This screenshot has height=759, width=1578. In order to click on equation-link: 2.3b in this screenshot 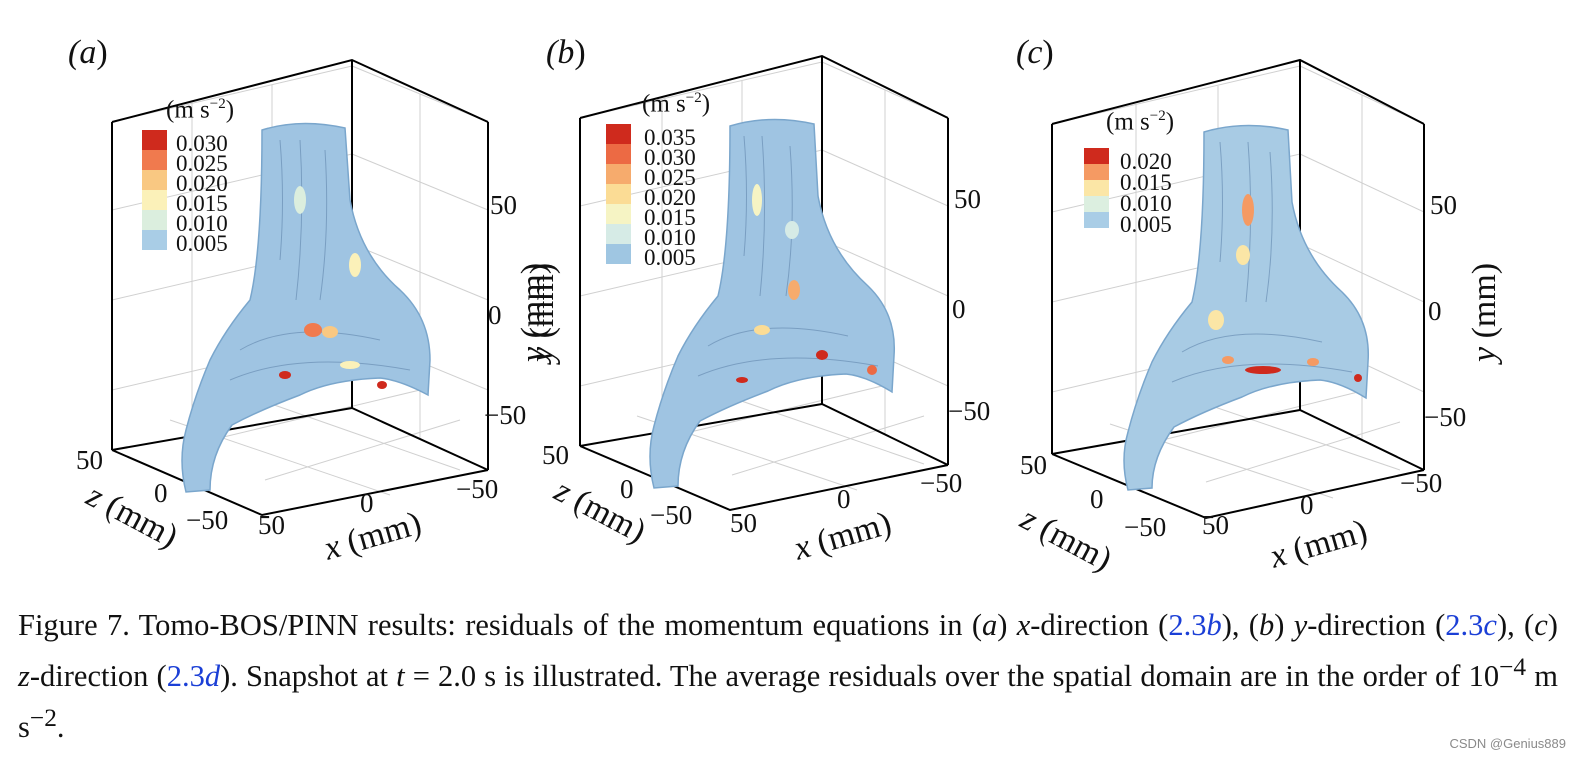, I will do `click(1195, 625)`.